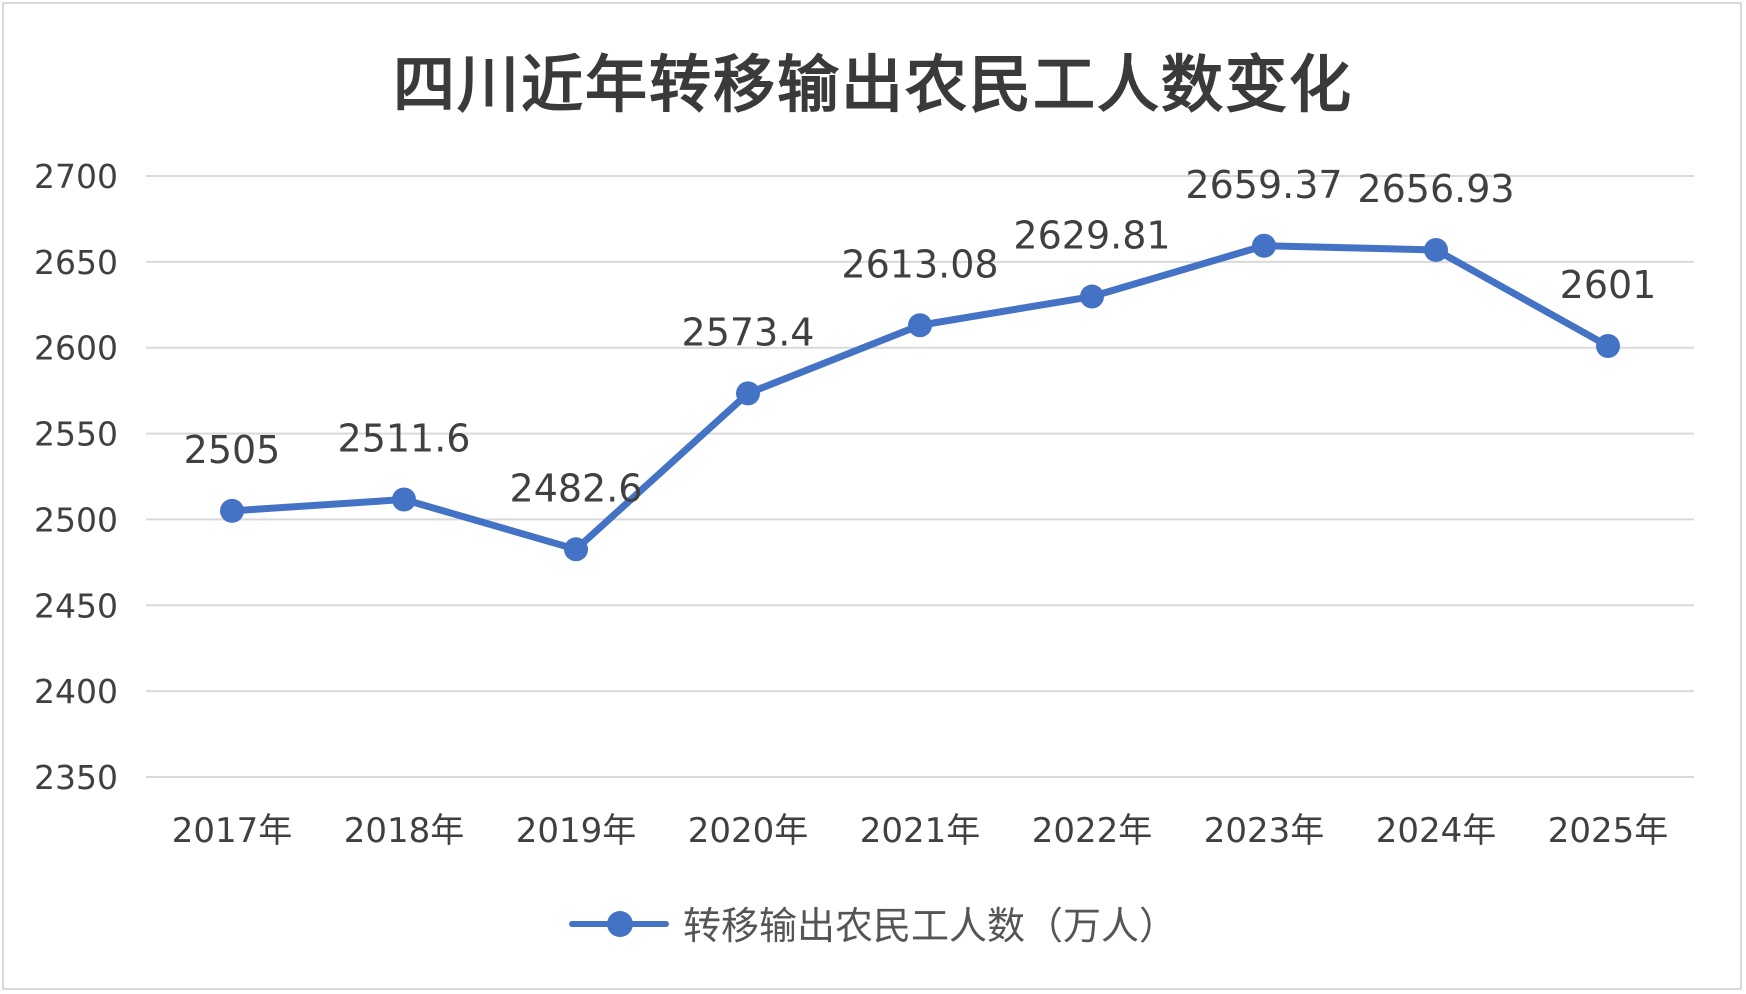 This screenshot has height=994, width=1746. What do you see at coordinates (1608, 285) in the screenshot?
I see `data-label: 2601` at bounding box center [1608, 285].